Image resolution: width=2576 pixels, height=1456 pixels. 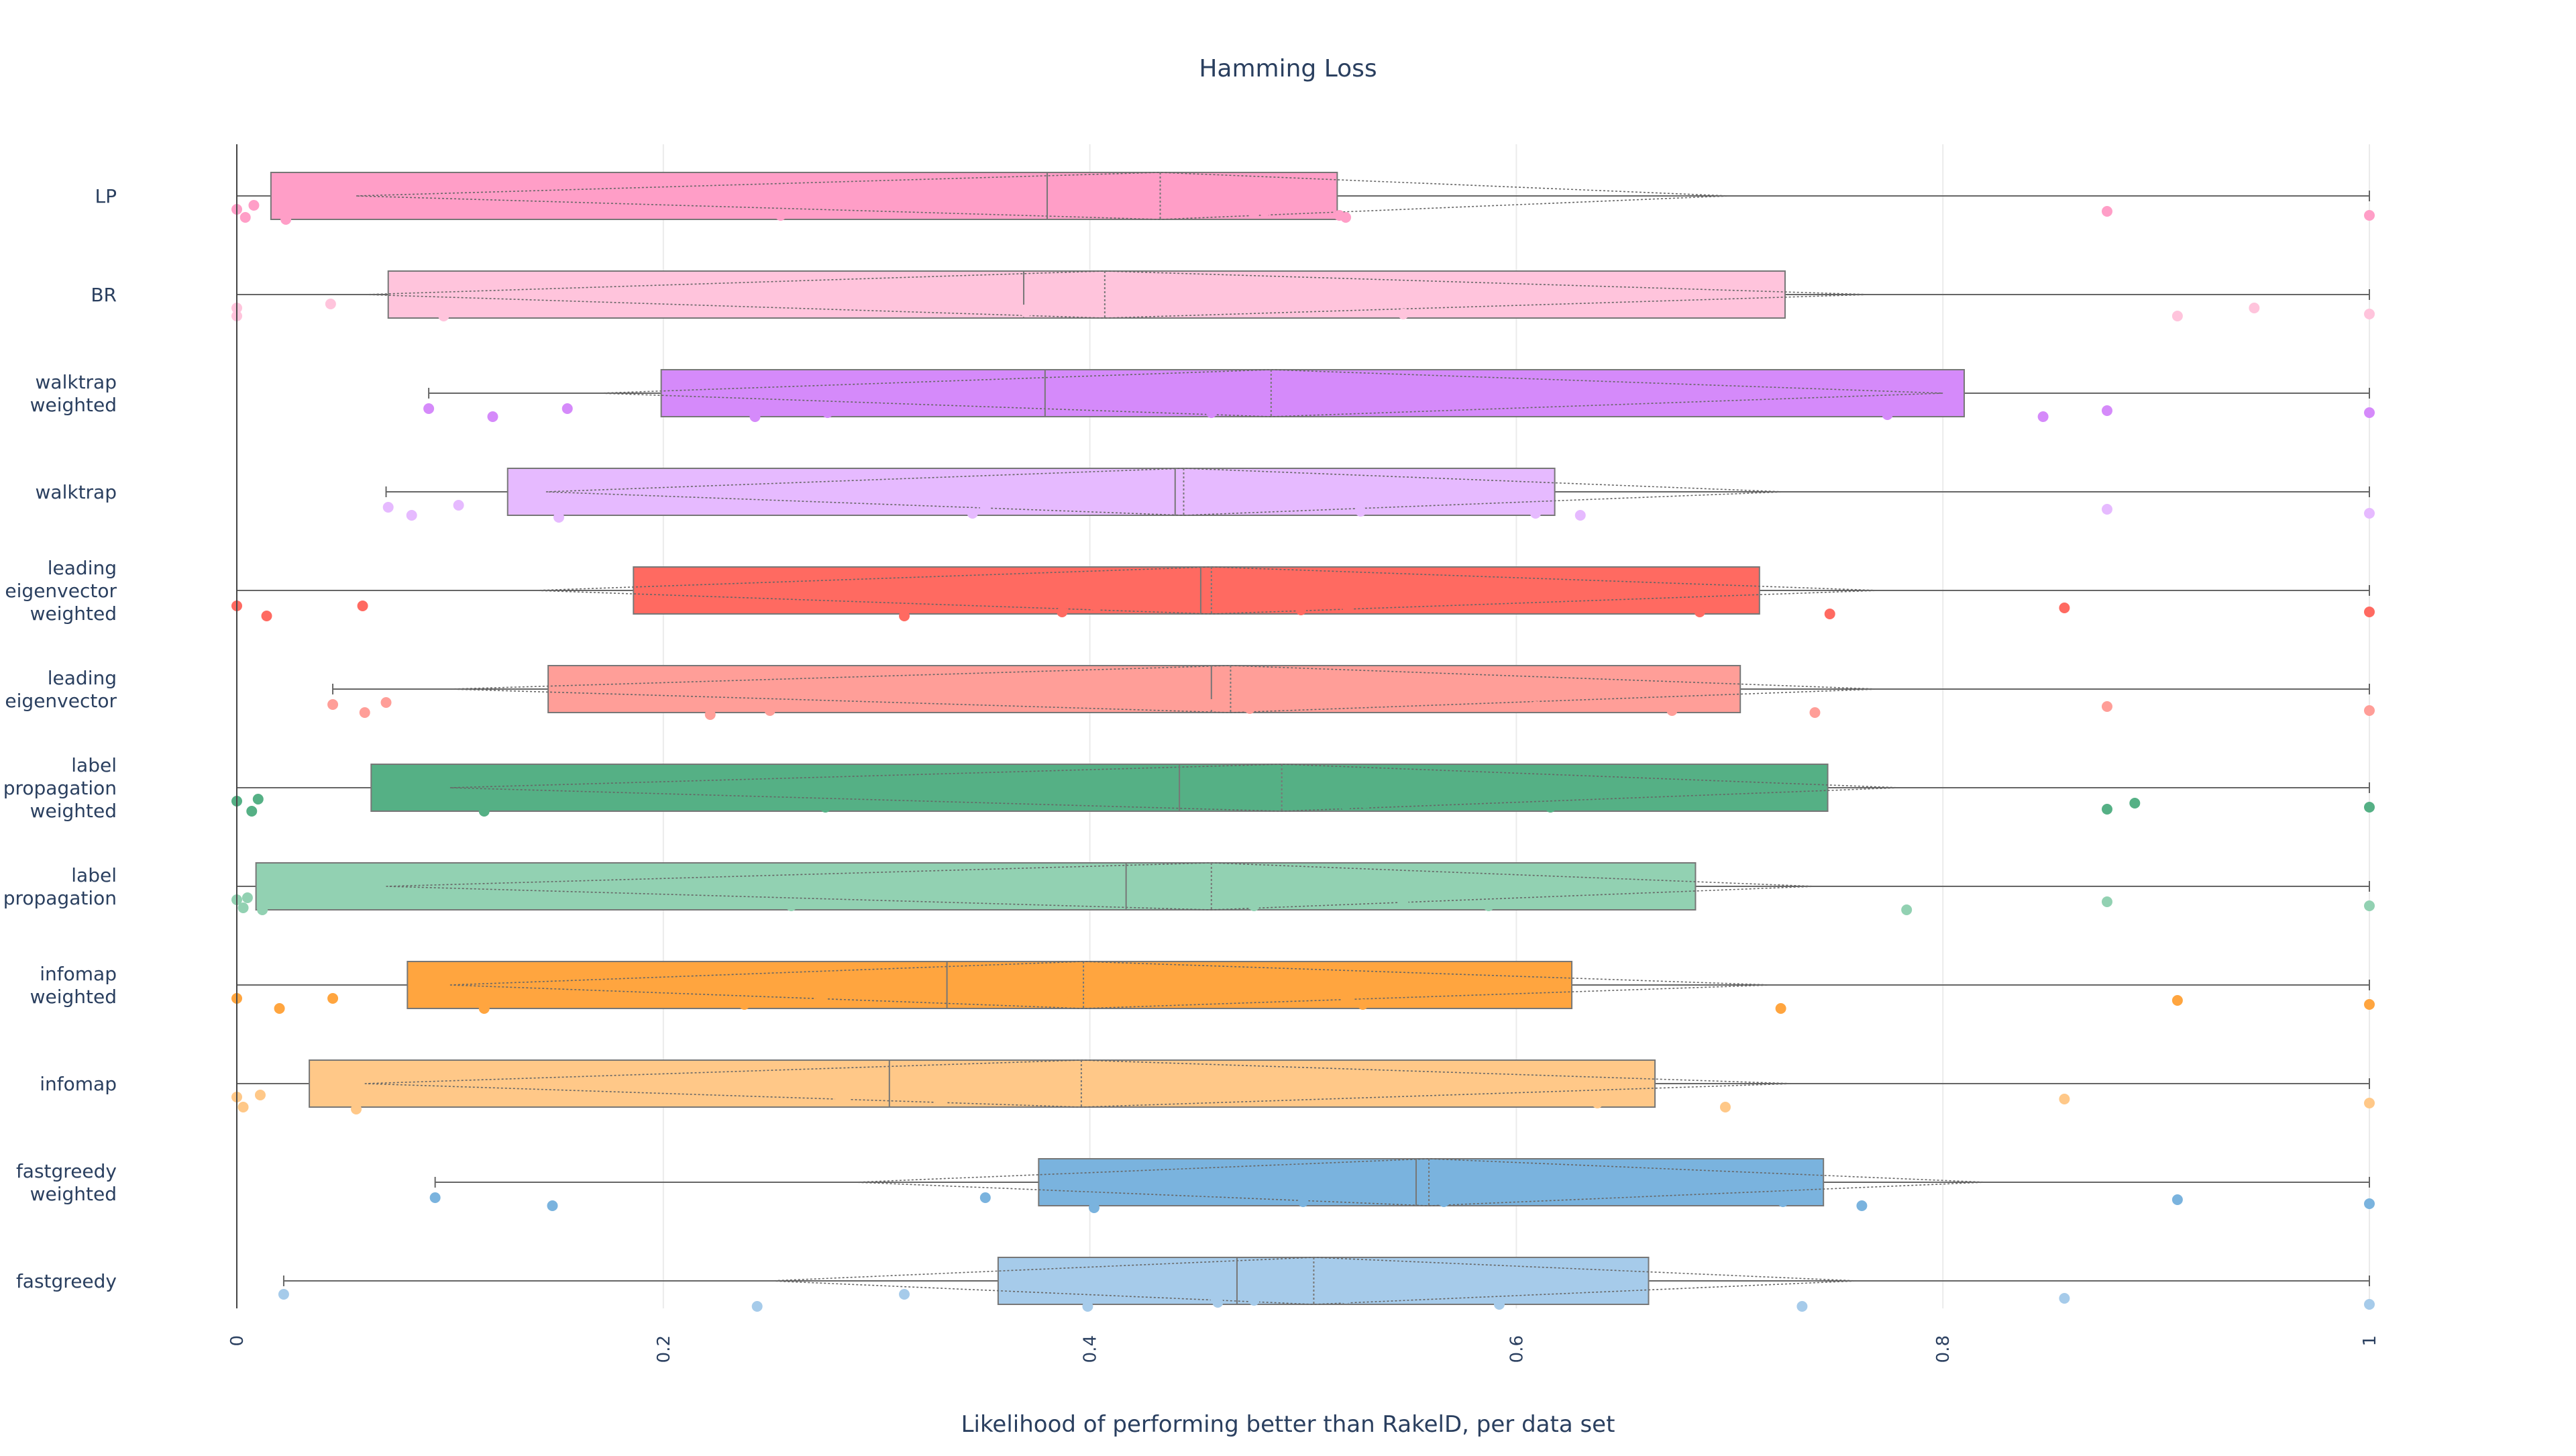 I want to click on x-tick-label: 1, so click(x=2370, y=1341).